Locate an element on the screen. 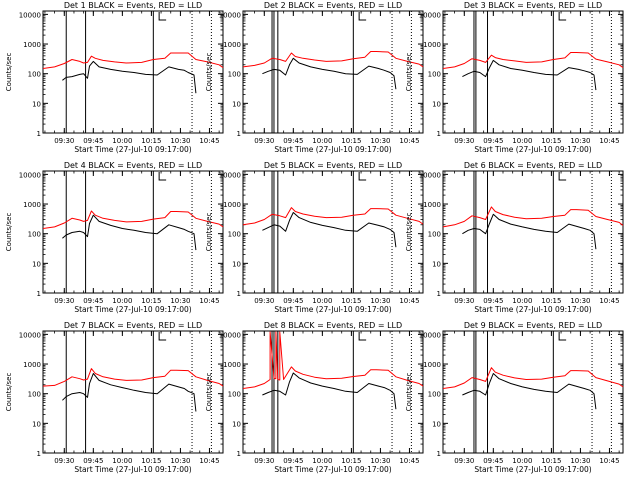 The height and width of the screenshot is (480, 640). panel-title: Det 9 BLACK = Events, RED = LLD is located at coordinates (533, 325).